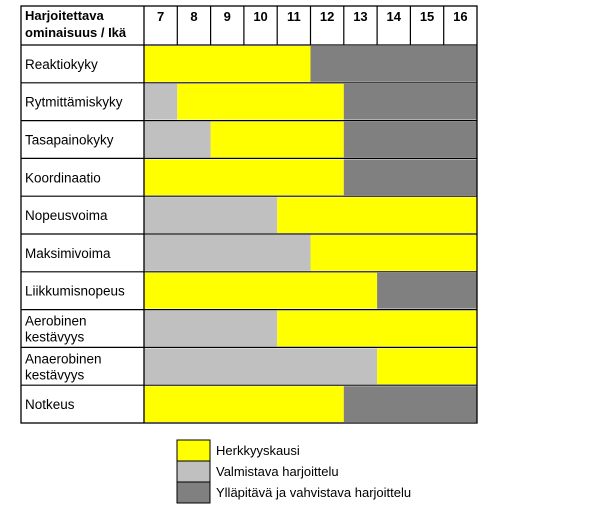 The height and width of the screenshot is (516, 597). What do you see at coordinates (294, 16) in the screenshot?
I see `age-header-11: 11` at bounding box center [294, 16].